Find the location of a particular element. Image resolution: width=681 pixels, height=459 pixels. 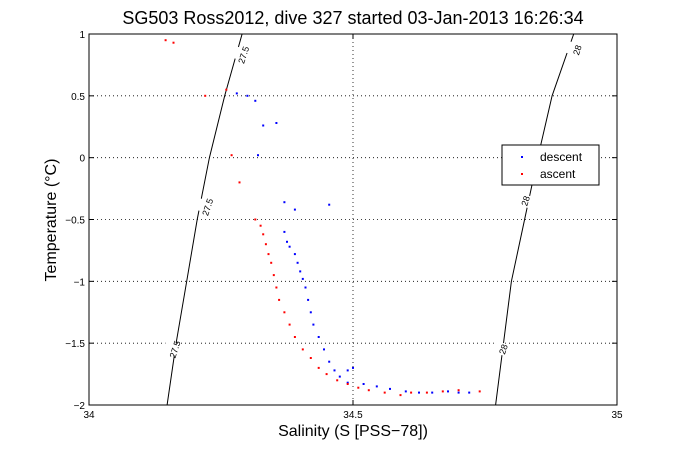

y-tick-label: −2 is located at coordinates (80, 406).